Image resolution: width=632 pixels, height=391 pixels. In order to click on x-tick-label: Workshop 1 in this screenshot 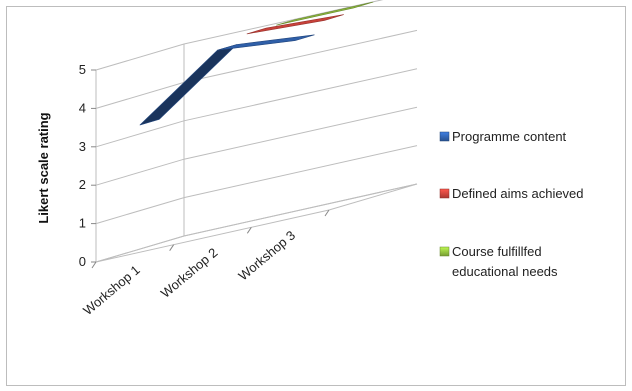, I will do `click(111, 290)`.